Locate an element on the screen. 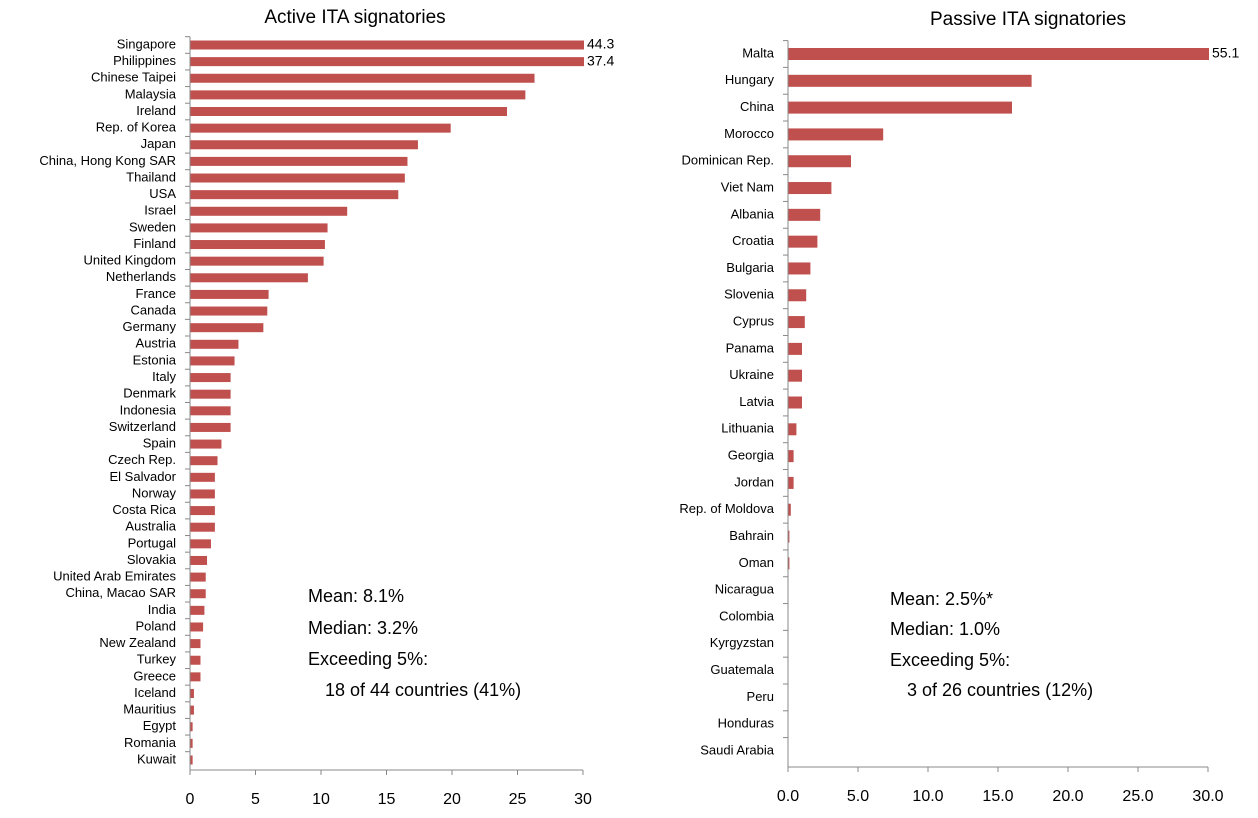  category-label: Kyrgyzstan is located at coordinates (742, 642).